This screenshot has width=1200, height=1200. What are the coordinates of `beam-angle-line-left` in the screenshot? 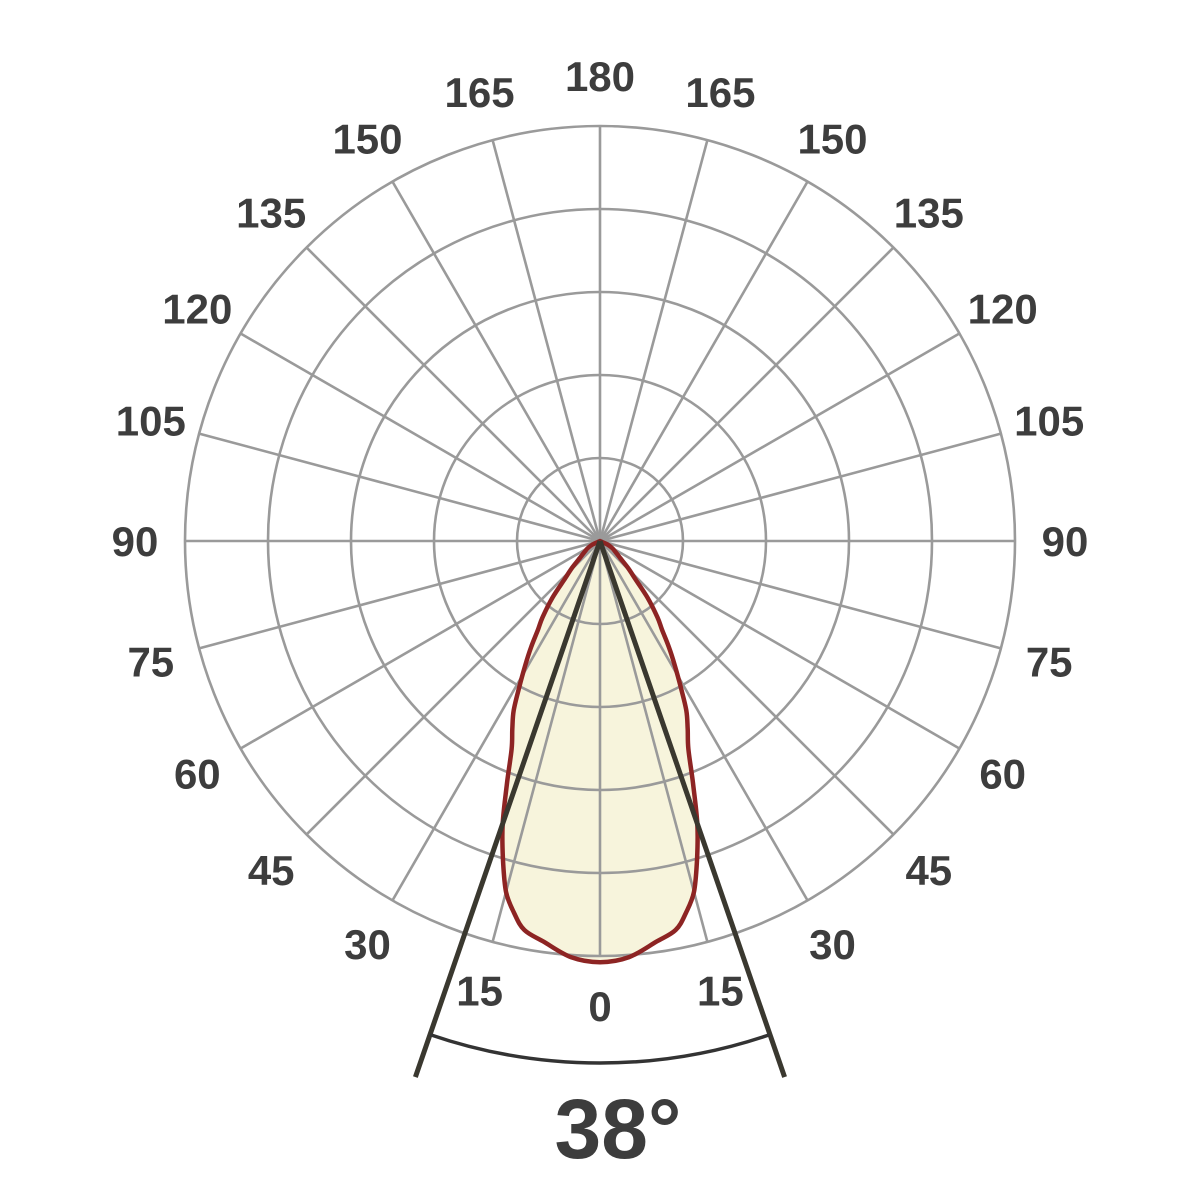 It's located at (508, 809).